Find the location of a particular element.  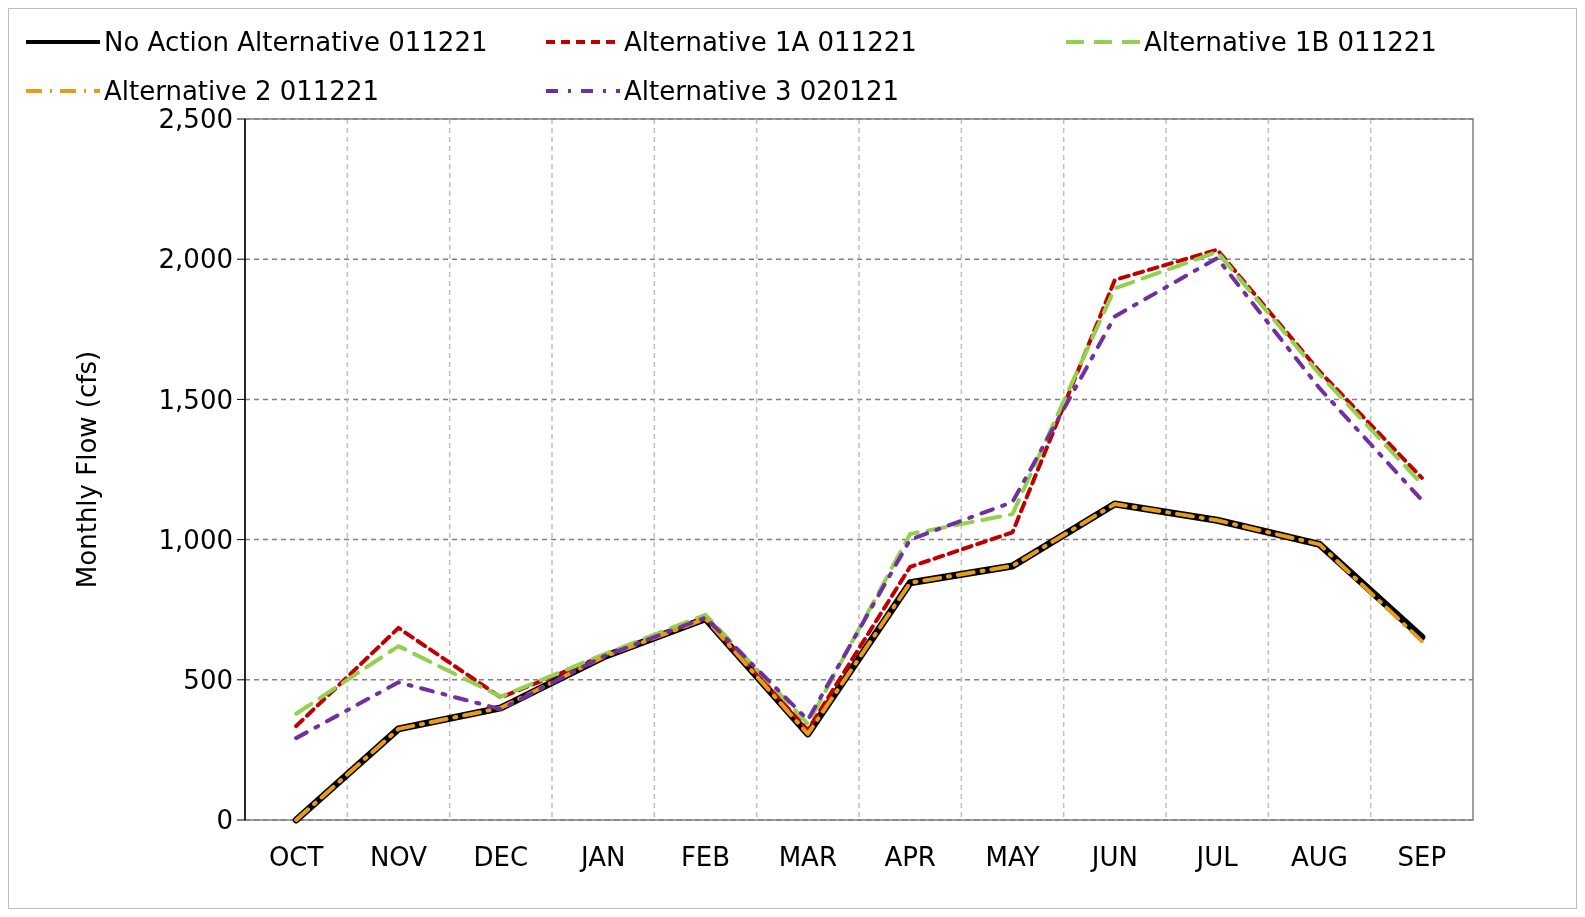

x-tick-label: MAY is located at coordinates (1012, 857).